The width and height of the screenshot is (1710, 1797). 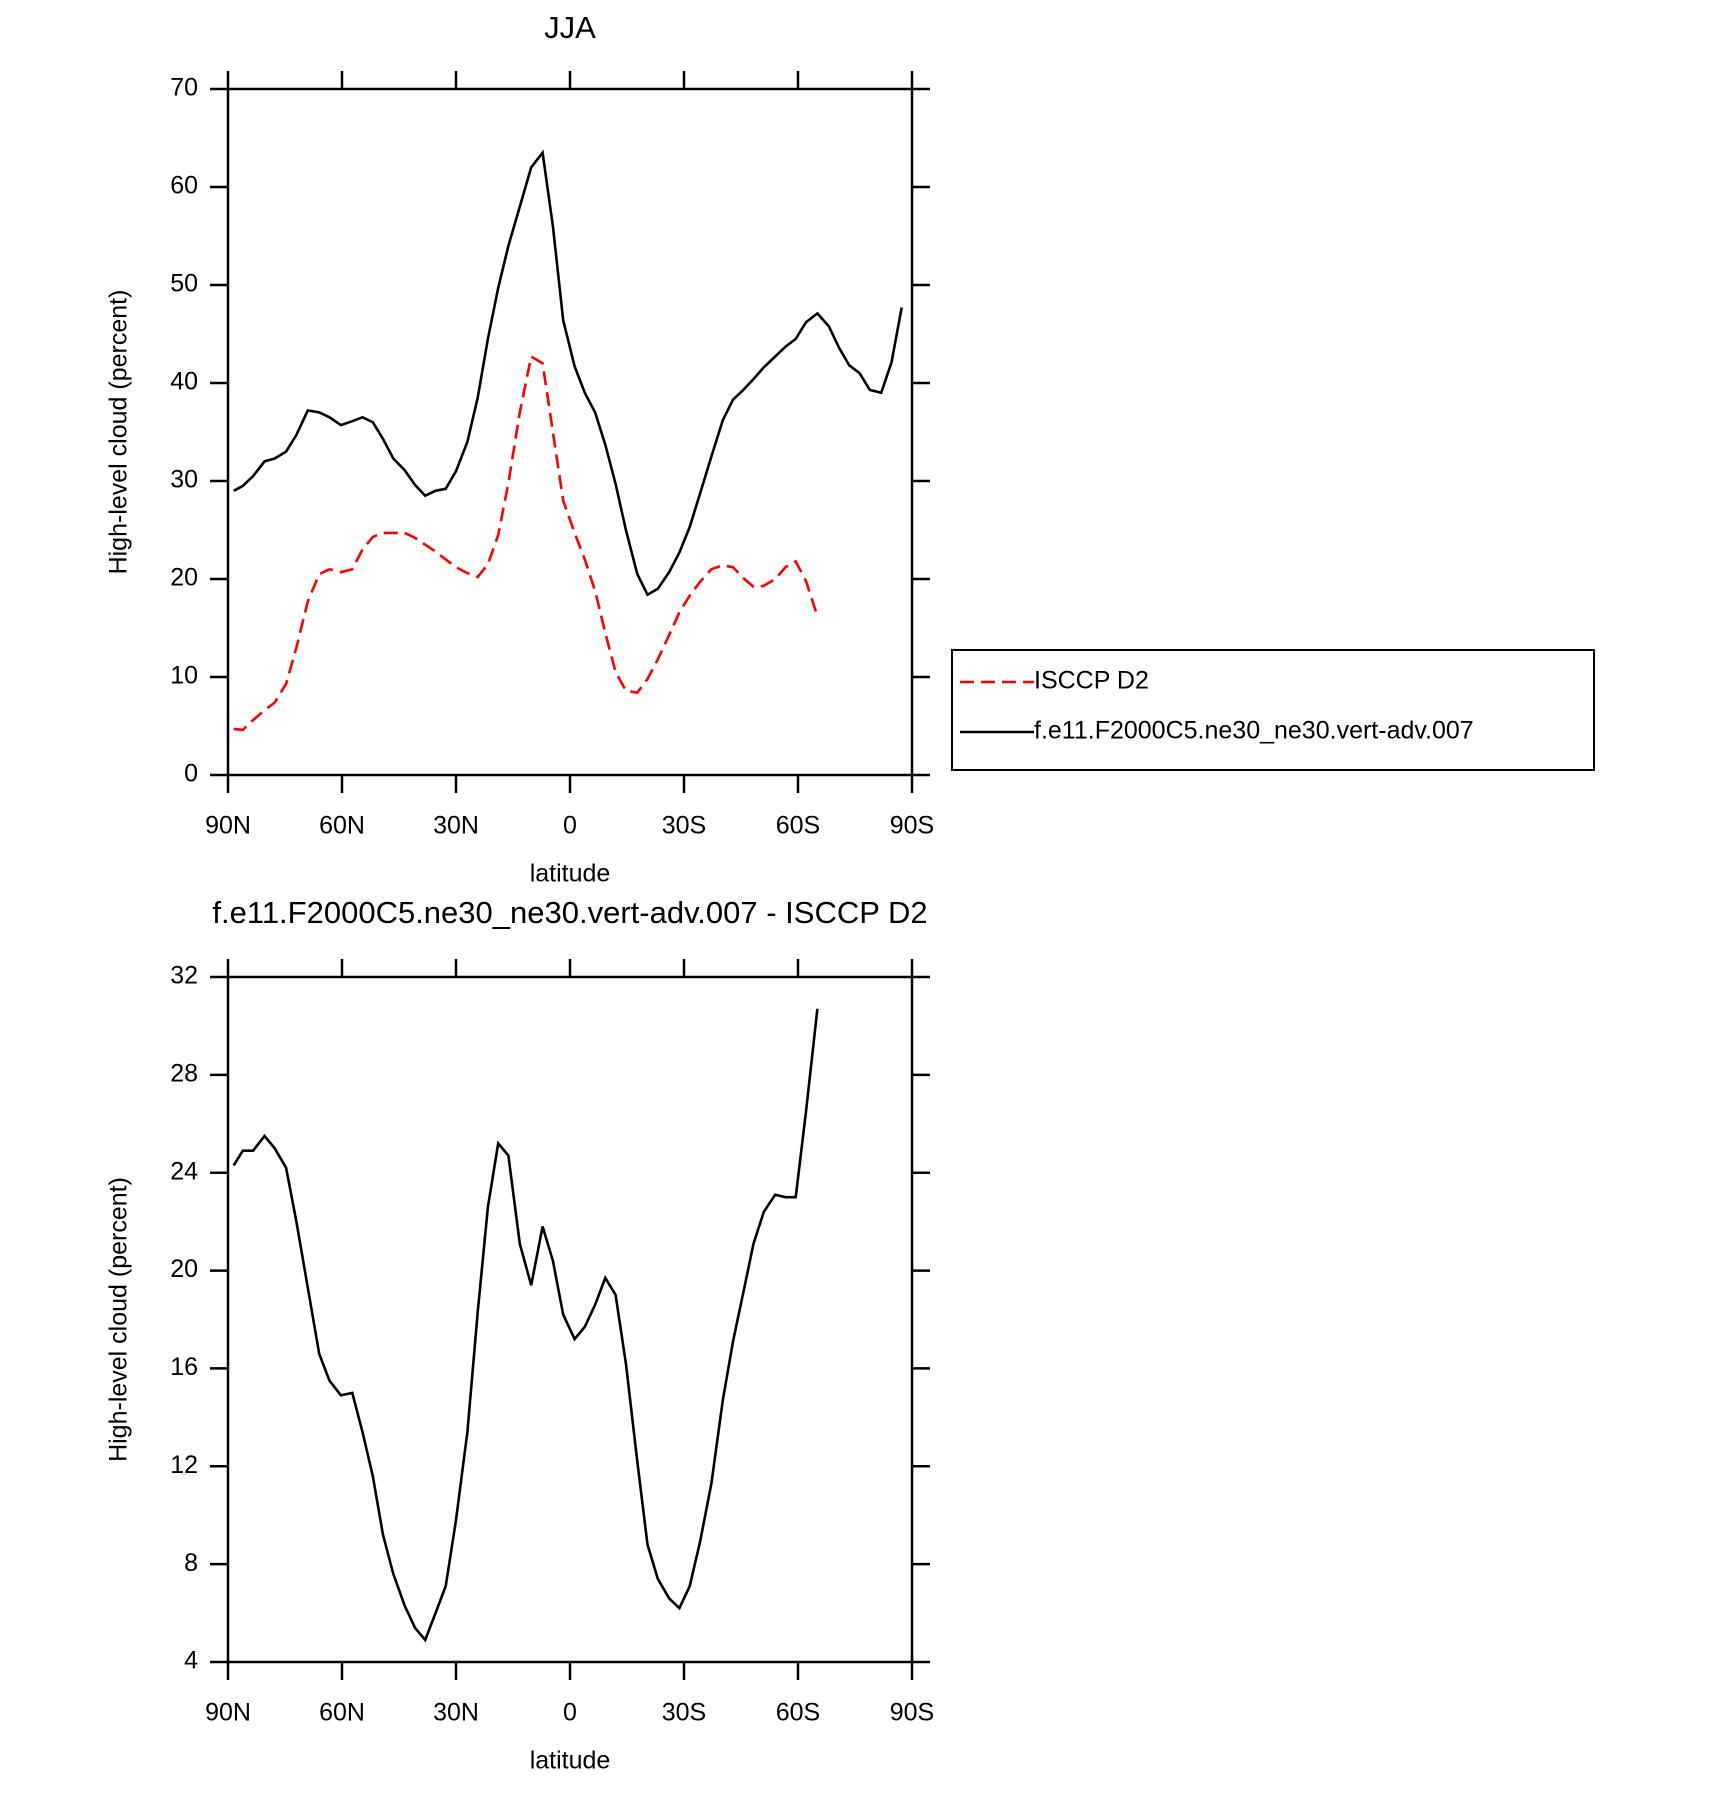 What do you see at coordinates (184, 676) in the screenshot?
I see `y-tick-label: 10` at bounding box center [184, 676].